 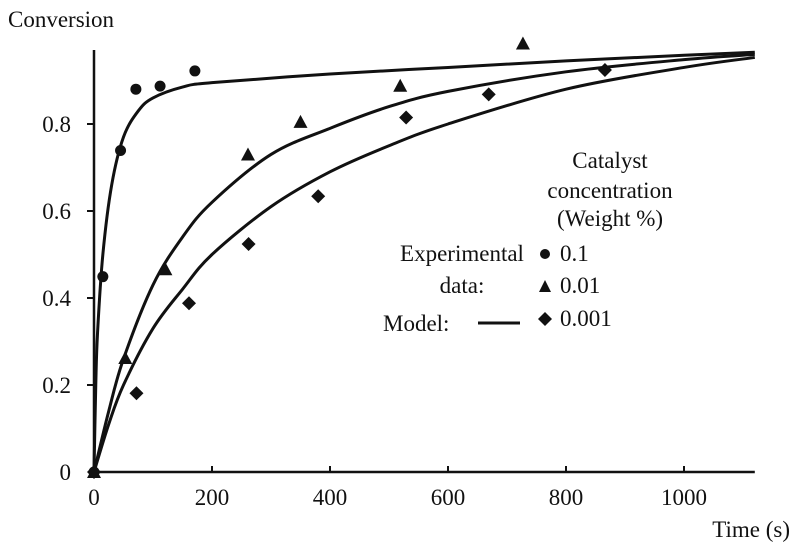 I want to click on x-tick-label: 600, so click(x=448, y=497).